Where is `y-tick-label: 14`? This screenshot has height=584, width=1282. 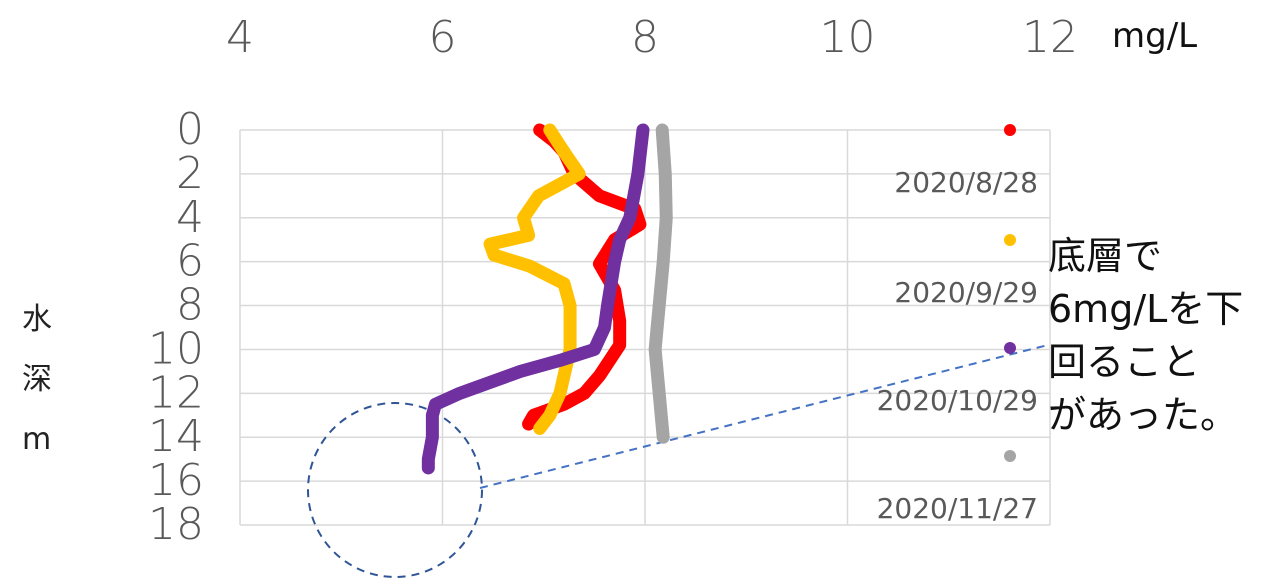
y-tick-label: 14 is located at coordinates (176, 436).